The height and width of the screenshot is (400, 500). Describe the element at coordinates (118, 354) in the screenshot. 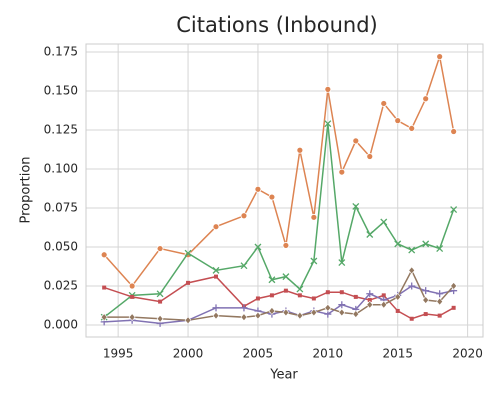

I see `x-tick-label: 1995` at that location.